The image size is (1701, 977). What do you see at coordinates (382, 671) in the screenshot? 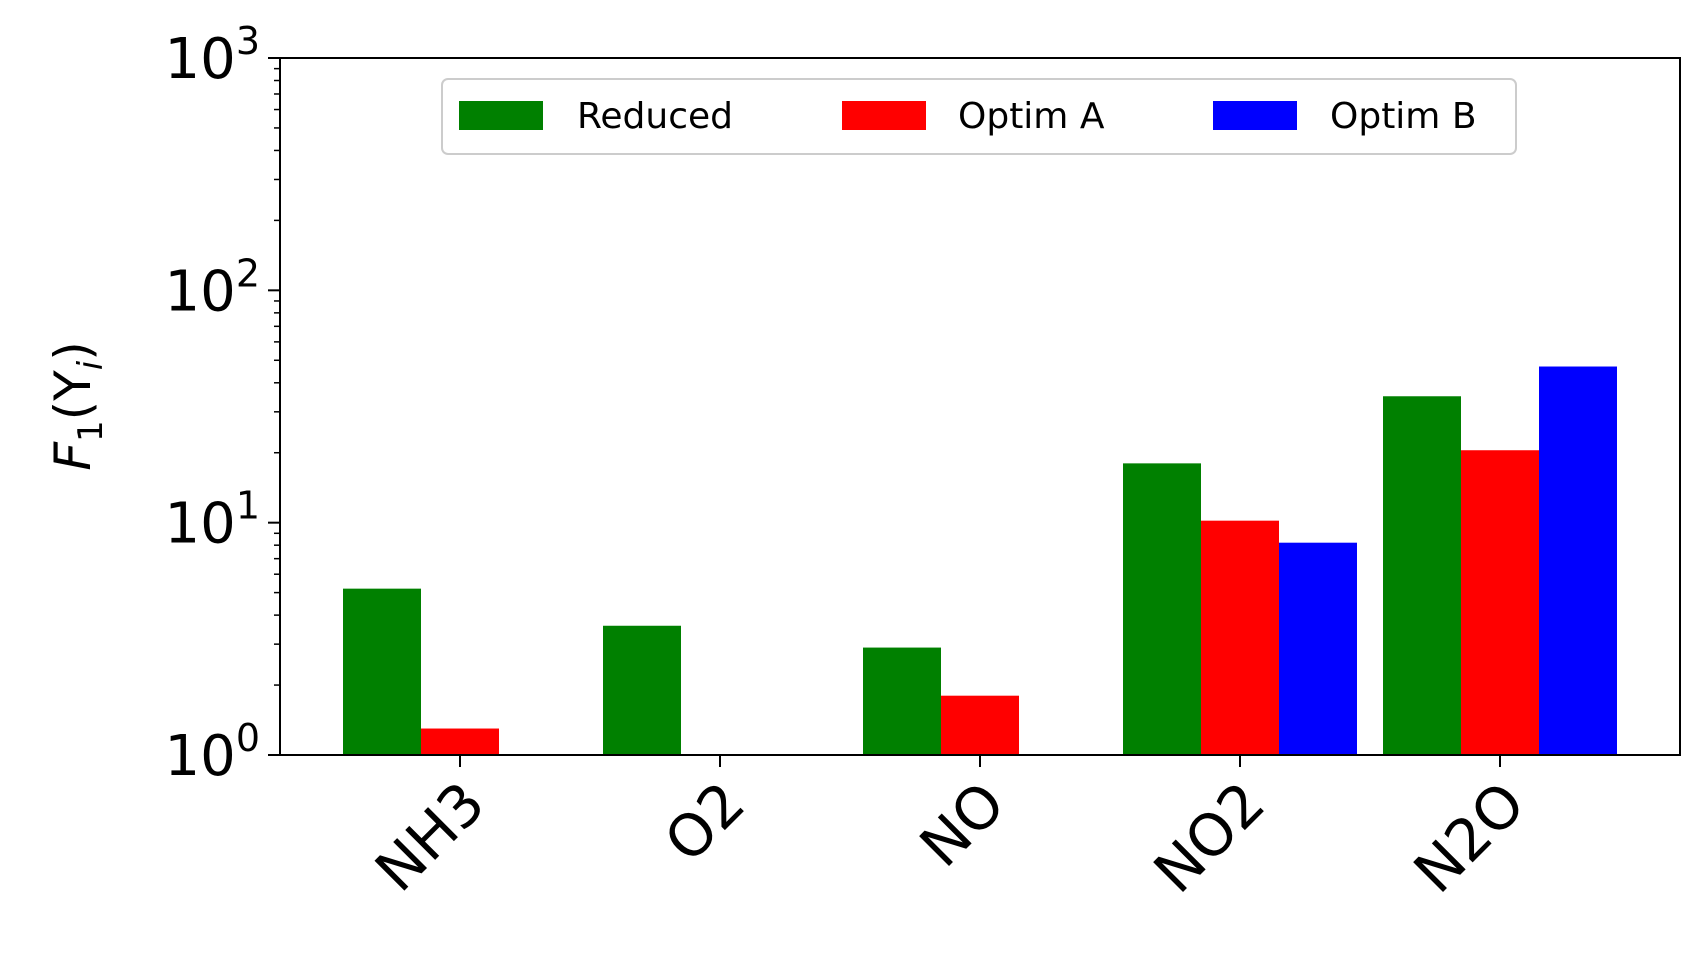
I see `bar-reduced-nh3` at bounding box center [382, 671].